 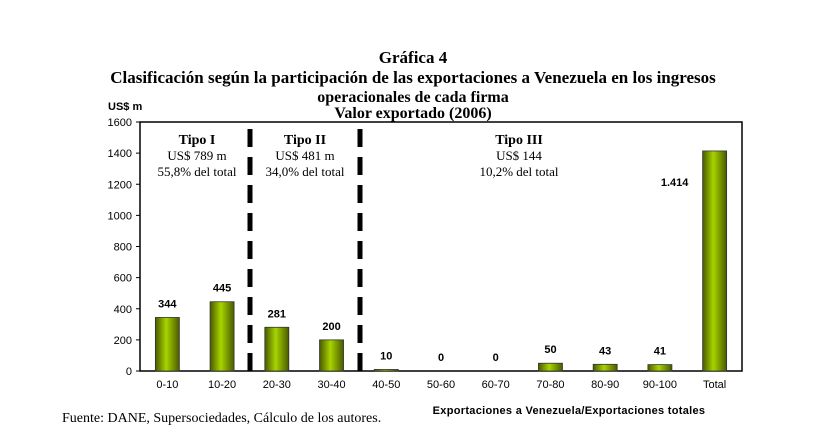 What do you see at coordinates (305, 140) in the screenshot?
I see `group-annotation: Tipo II` at bounding box center [305, 140].